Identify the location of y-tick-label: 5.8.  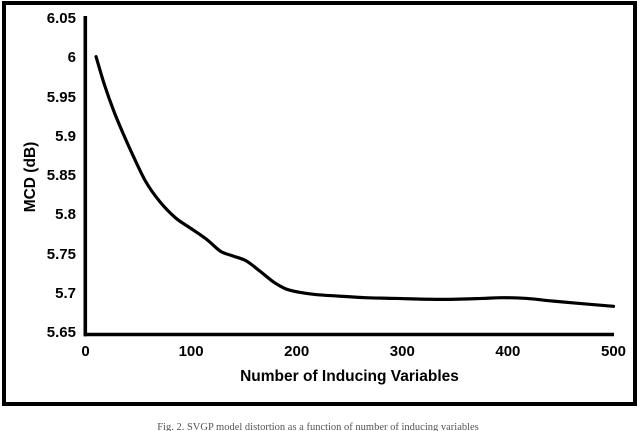
(65, 215).